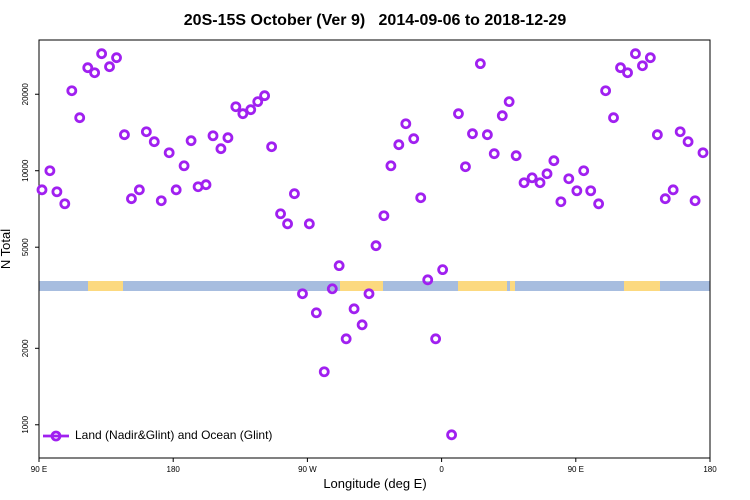 The height and width of the screenshot is (500, 750). What do you see at coordinates (25, 424) in the screenshot?
I see `y-tick-label: 1000` at bounding box center [25, 424].